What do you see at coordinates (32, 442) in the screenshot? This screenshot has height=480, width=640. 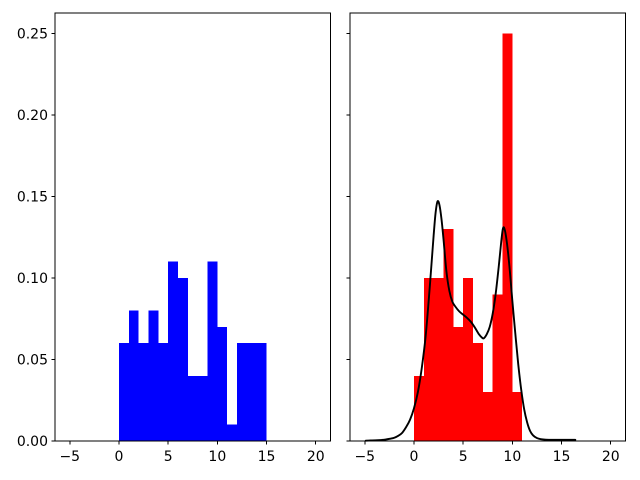 I see `y-tick-label: 0.00` at bounding box center [32, 442].